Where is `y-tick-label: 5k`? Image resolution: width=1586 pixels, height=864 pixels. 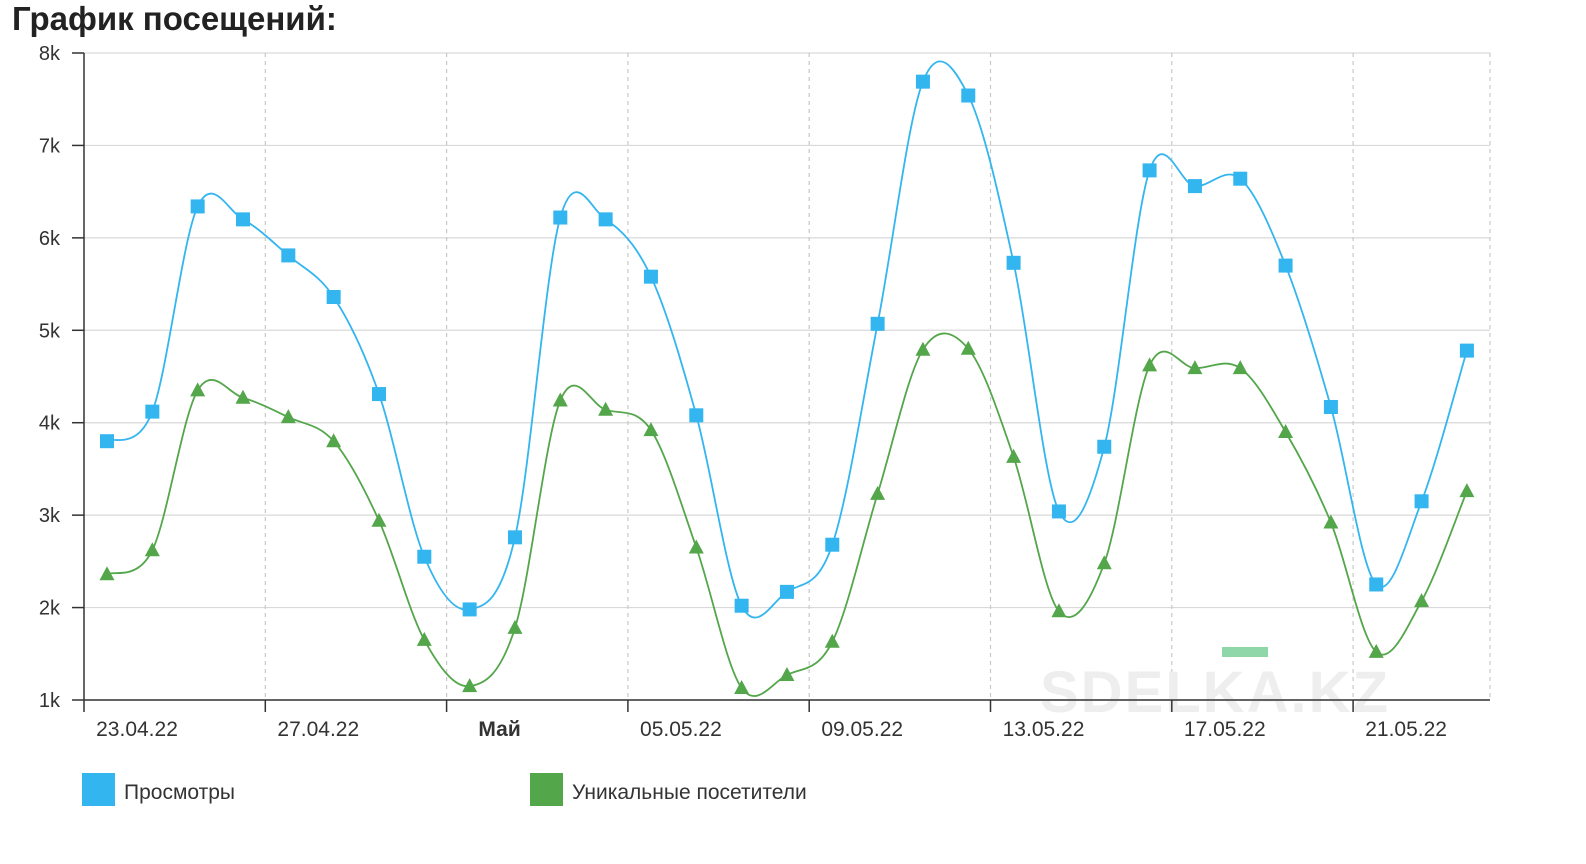 y-tick-label: 5k is located at coordinates (50, 331).